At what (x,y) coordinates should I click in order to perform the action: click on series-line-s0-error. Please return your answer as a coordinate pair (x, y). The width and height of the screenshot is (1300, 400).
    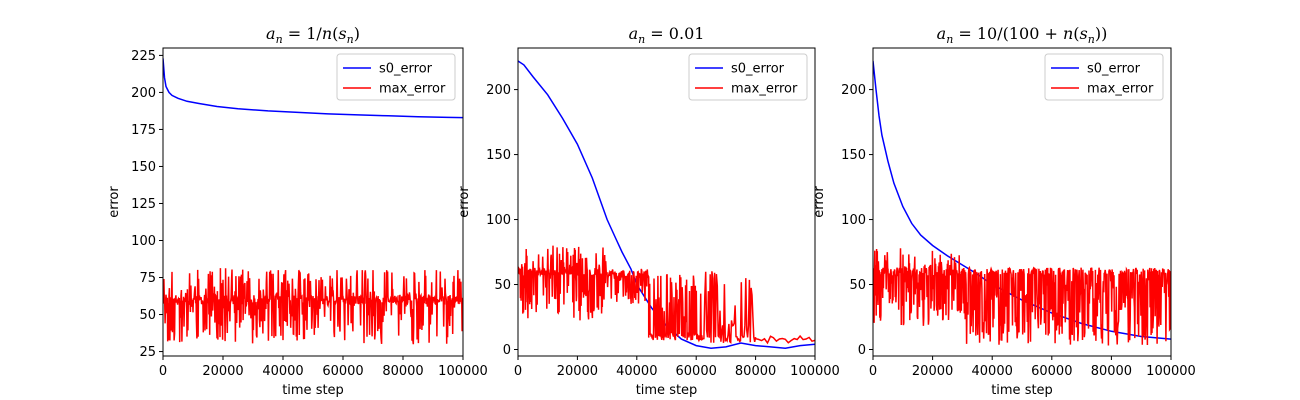
    Looking at the image, I should click on (313, 88).